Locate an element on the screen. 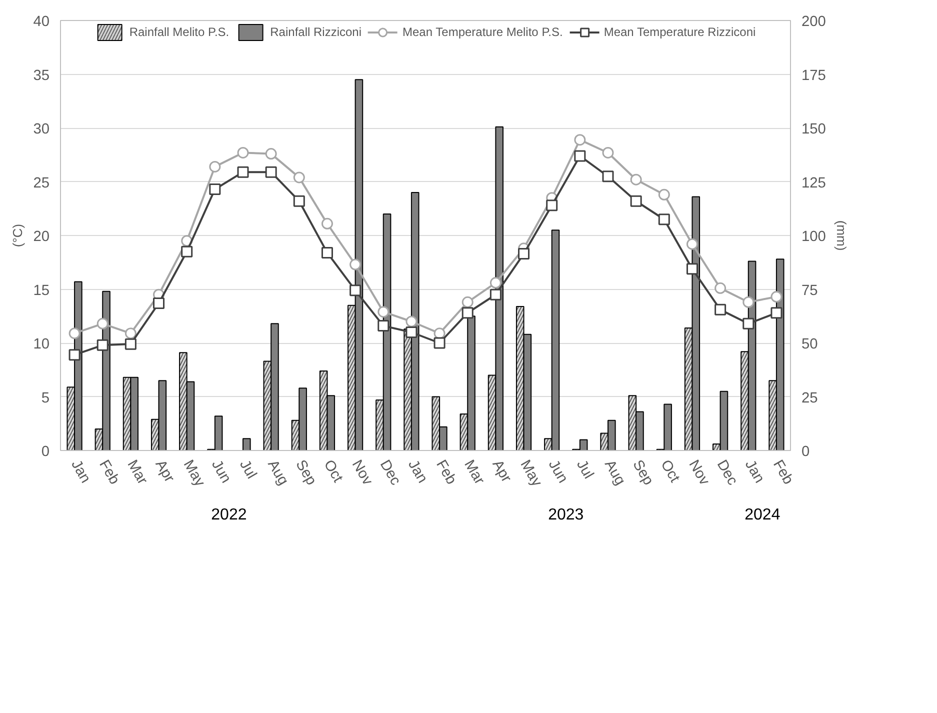 Image resolution: width=937 pixels, height=713 pixels. y-tick-label: 5 is located at coordinates (45, 398).